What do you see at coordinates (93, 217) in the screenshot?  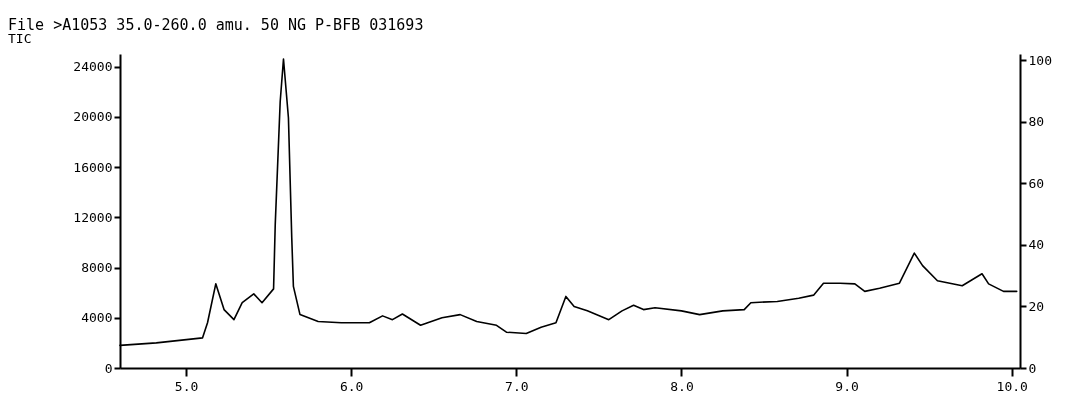 I see `y-tick-label: 12000` at bounding box center [93, 217].